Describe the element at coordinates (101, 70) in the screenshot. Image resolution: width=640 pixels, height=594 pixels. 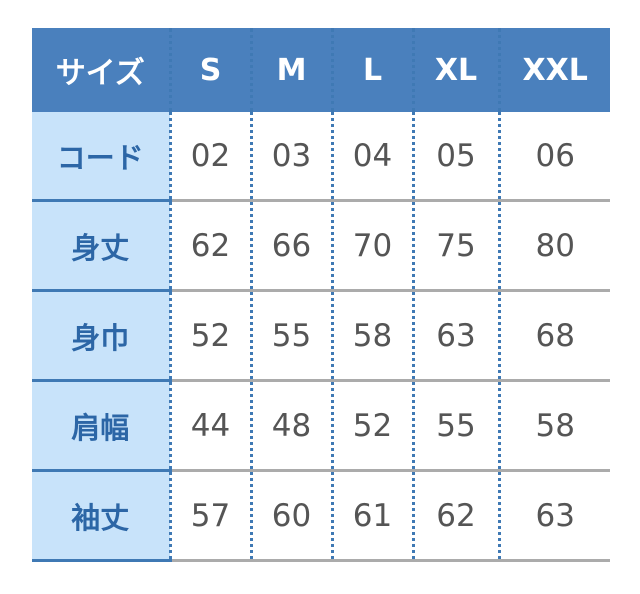
I see `header-size-label: サイズ` at that location.